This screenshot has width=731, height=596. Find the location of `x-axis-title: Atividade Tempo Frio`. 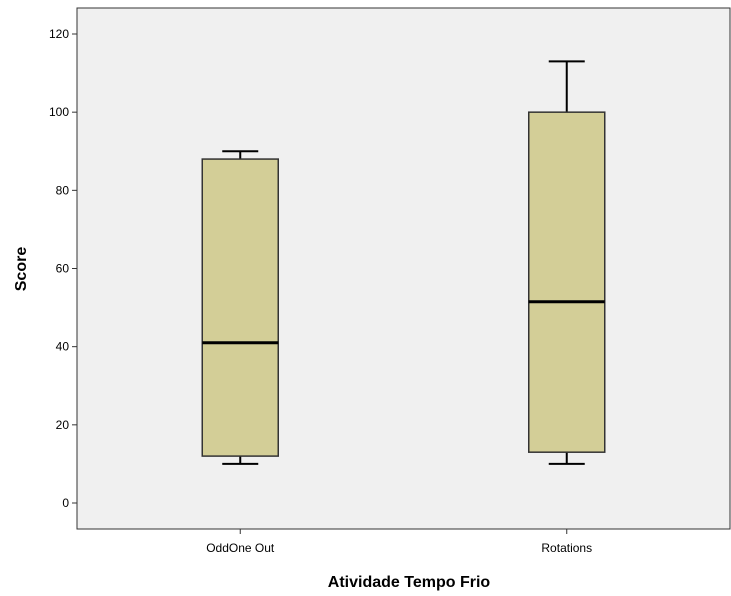

x-axis-title: Atividade Tempo Frio is located at coordinates (409, 582).